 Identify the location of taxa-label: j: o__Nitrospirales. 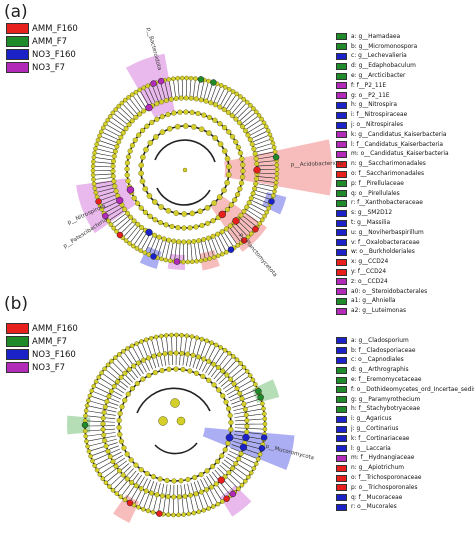
(377, 125).